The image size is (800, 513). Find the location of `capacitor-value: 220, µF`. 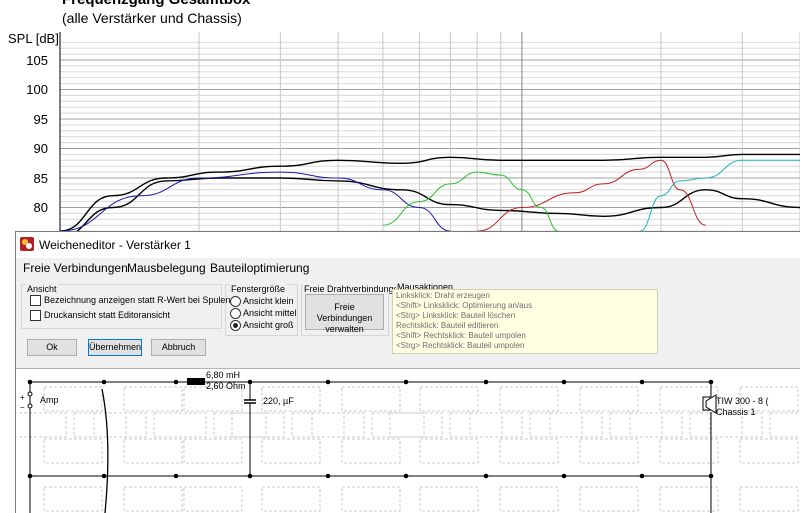

capacitor-value: 220, µF is located at coordinates (278, 401).